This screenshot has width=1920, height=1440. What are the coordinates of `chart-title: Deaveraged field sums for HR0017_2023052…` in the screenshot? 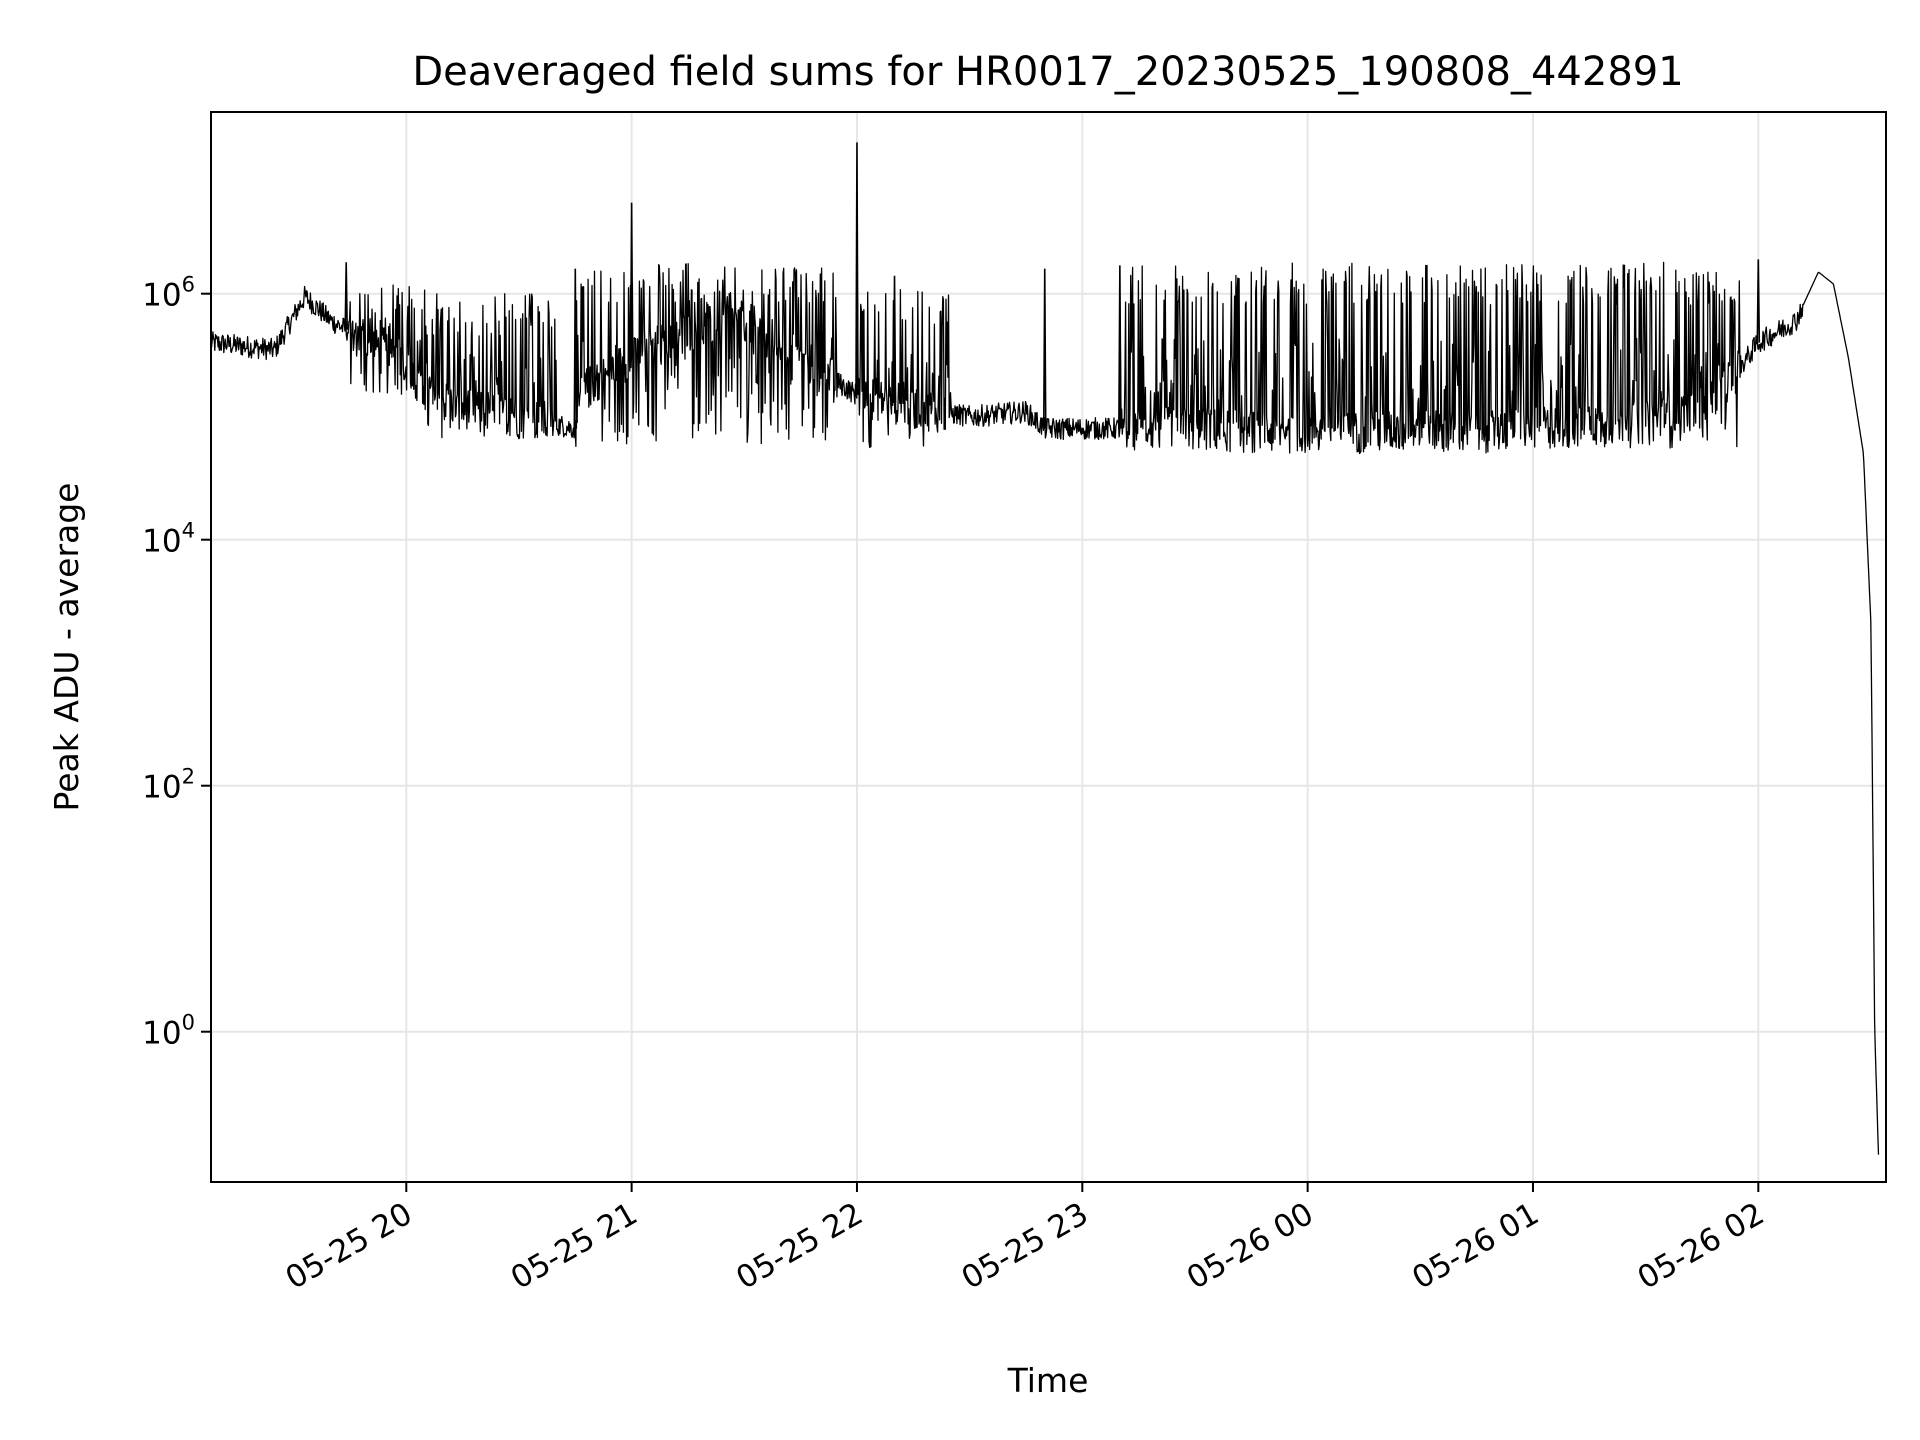 It's located at (1047, 72).